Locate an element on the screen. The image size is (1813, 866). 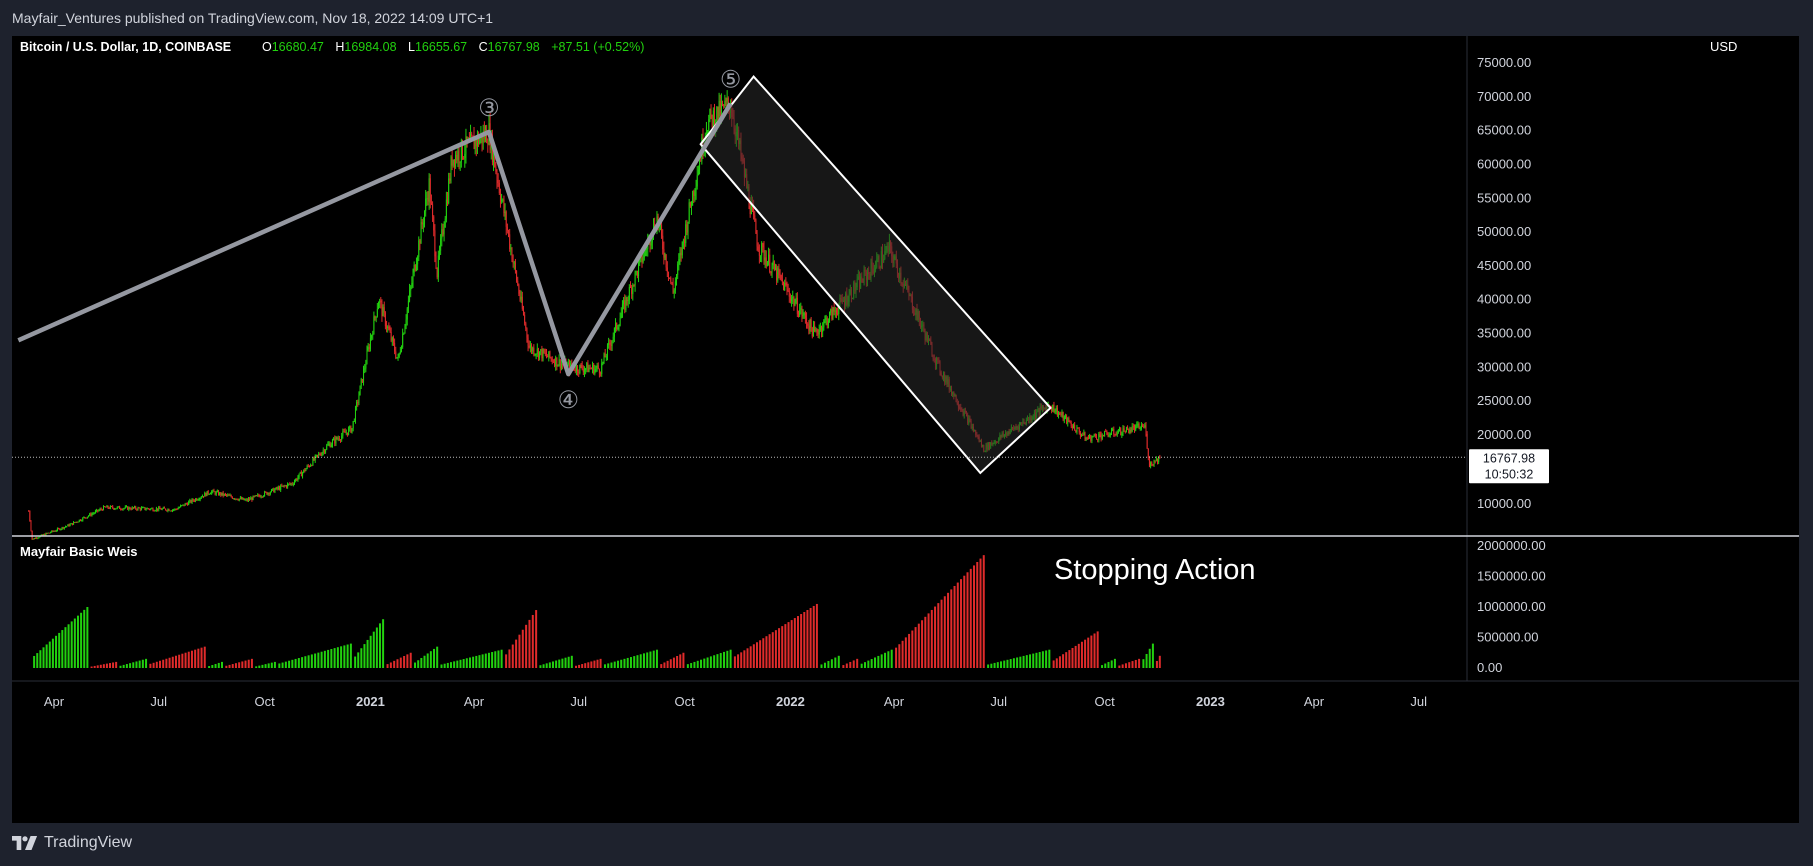
symbol-label: Bitcoin / U.S. Dollar, 1D, COINBASE is located at coordinates (125, 47).